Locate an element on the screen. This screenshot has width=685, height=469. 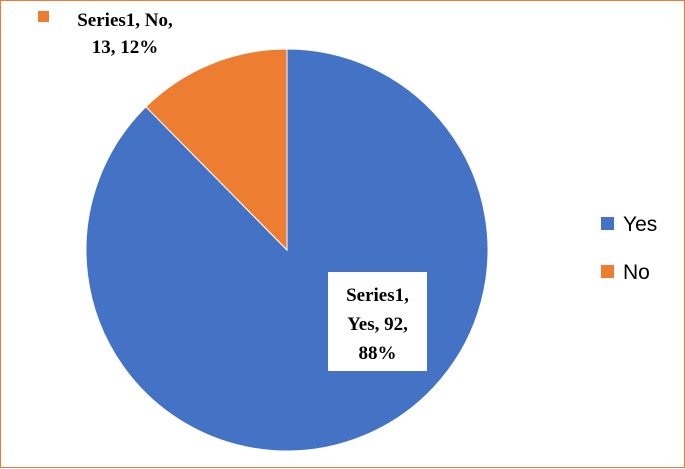
legend-key-yes is located at coordinates (607, 223).